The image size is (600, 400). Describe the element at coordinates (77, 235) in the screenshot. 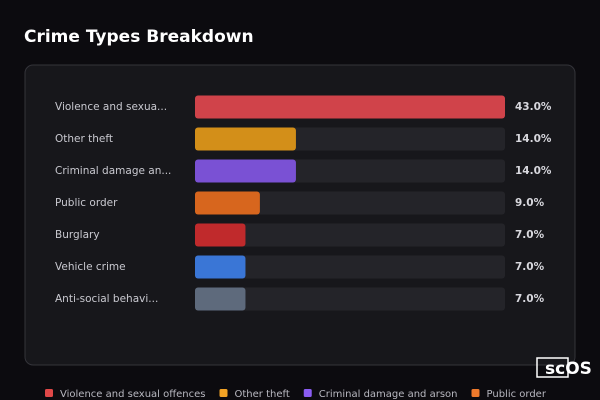

I see `category-label: Burglary` at that location.